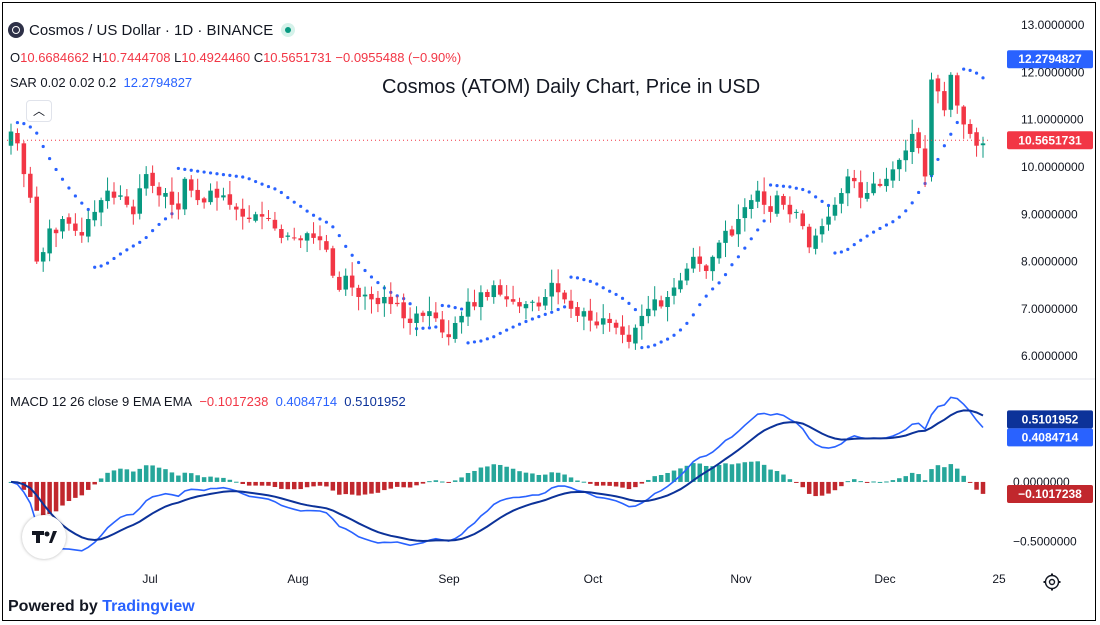 This screenshot has height=625, width=1100. What do you see at coordinates (44, 537) in the screenshot?
I see `tradingview-logo-icon` at bounding box center [44, 537].